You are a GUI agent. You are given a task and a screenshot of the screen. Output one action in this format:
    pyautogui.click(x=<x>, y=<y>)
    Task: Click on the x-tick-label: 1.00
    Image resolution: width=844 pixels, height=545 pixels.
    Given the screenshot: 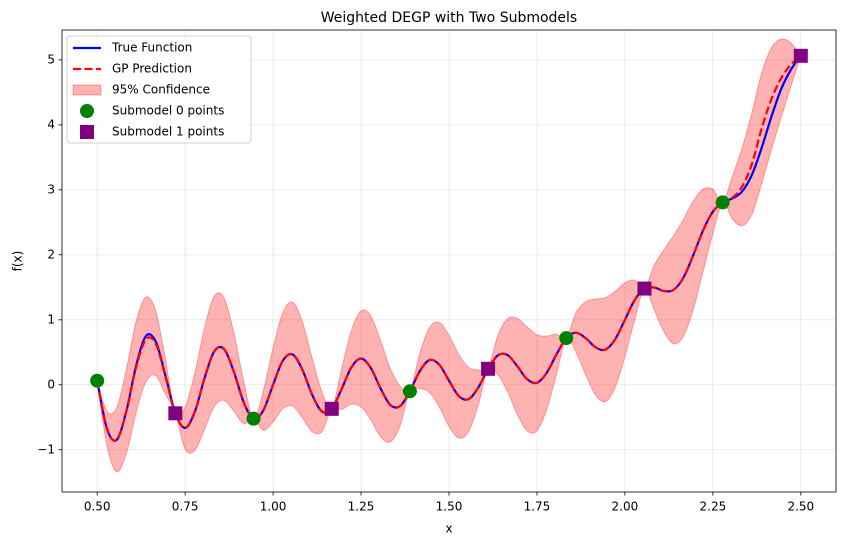 What is the action you would take?
    pyautogui.click(x=273, y=507)
    